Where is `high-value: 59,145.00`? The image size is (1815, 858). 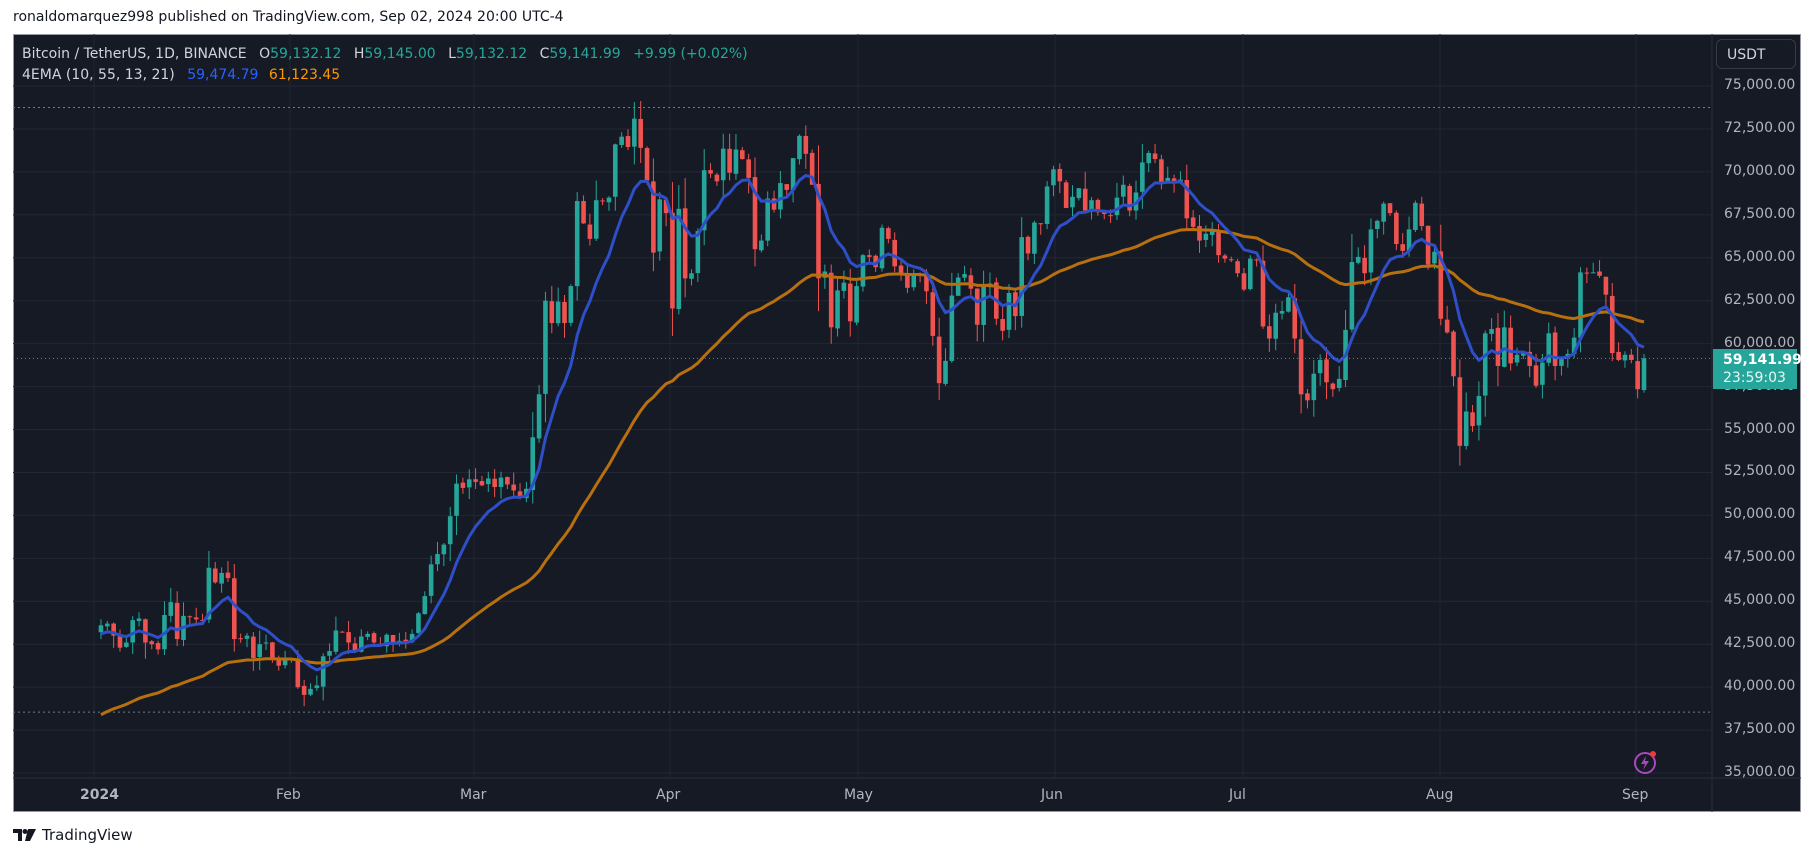 high-value: 59,145.00 is located at coordinates (400, 54).